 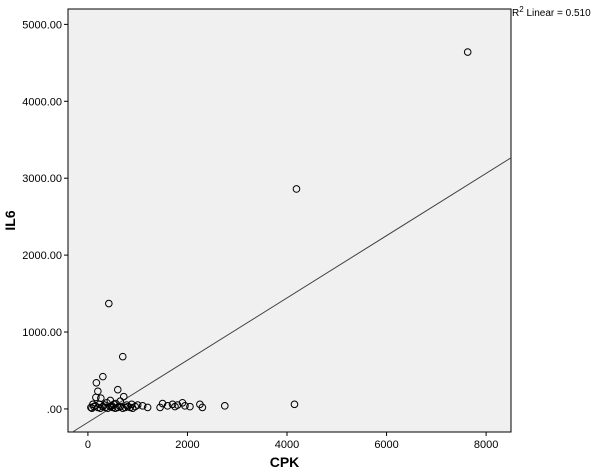 I want to click on x-tick-label: 8000, so click(x=486, y=445).